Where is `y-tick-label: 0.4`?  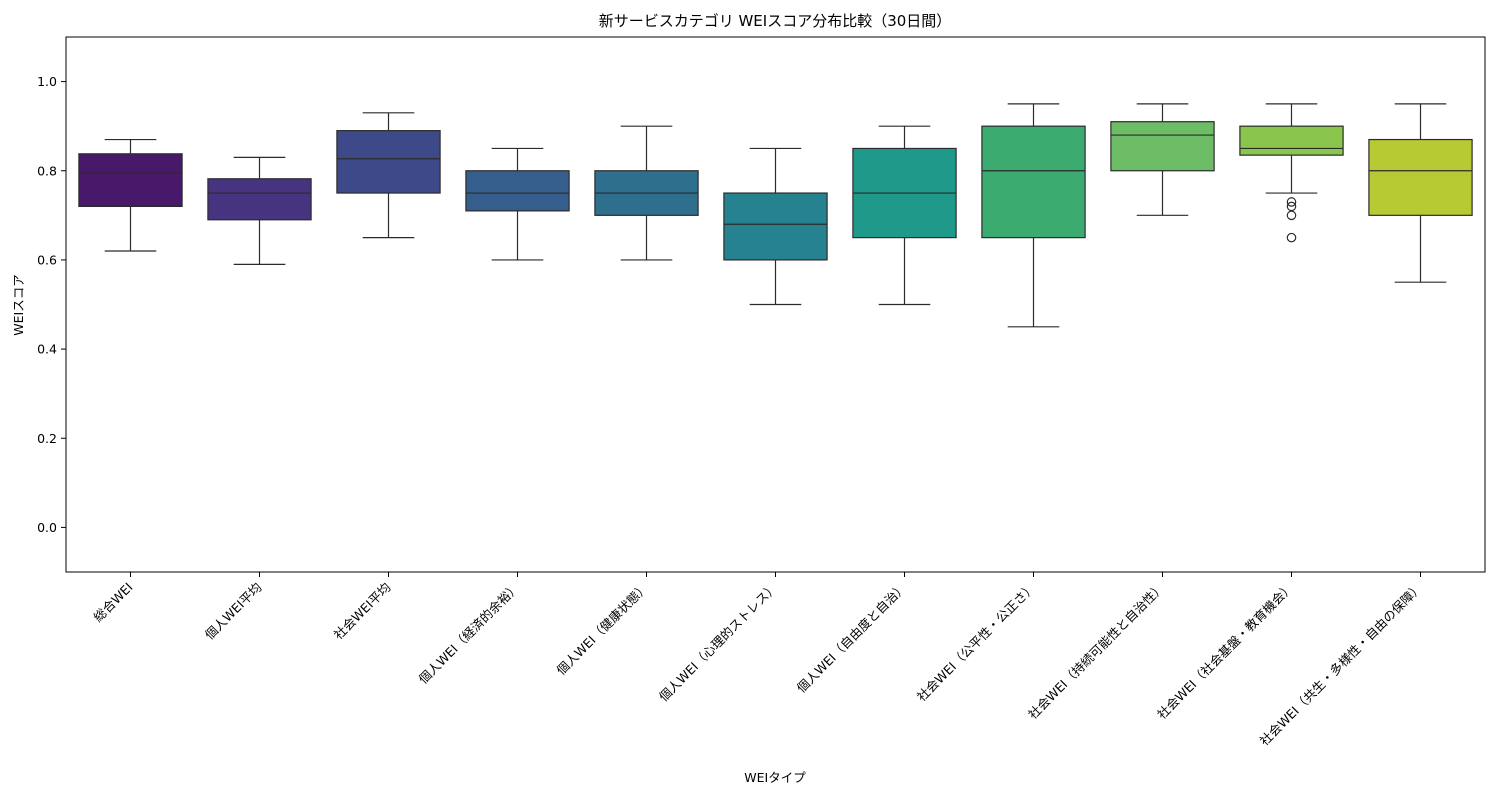 y-tick-label: 0.4 is located at coordinates (47, 349).